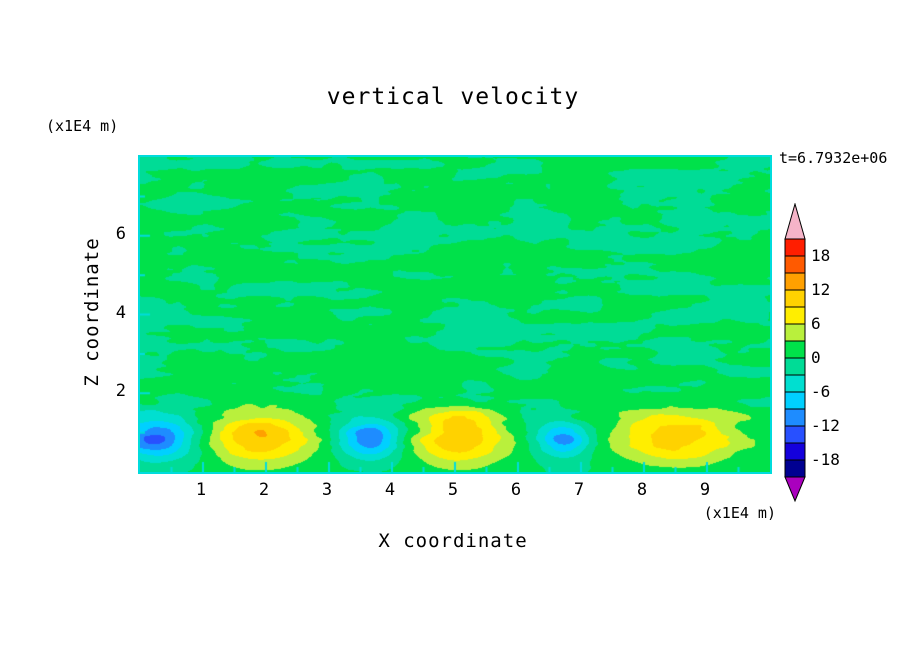 Image resolution: width=904 pixels, height=654 pixels. Describe the element at coordinates (453, 490) in the screenshot. I see `x-tick-label: 5` at that location.